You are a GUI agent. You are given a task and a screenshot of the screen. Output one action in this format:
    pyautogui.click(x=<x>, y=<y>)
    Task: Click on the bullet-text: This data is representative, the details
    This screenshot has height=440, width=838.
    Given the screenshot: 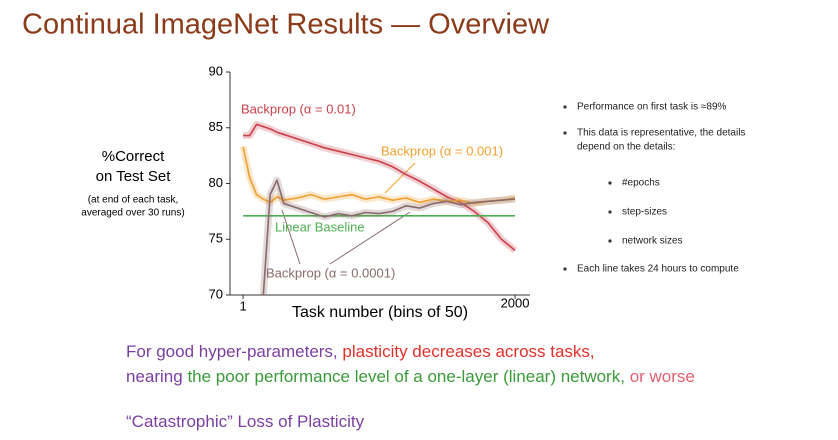 What is the action you would take?
    pyautogui.click(x=661, y=133)
    